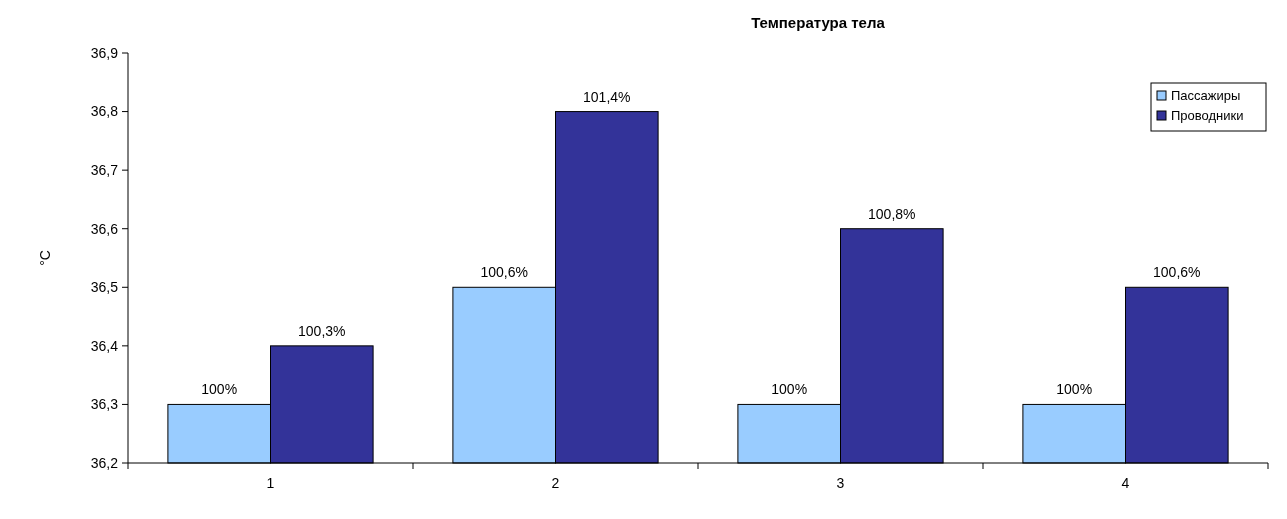  What do you see at coordinates (45, 258) in the screenshot?
I see `y-axis-title: °C` at bounding box center [45, 258].